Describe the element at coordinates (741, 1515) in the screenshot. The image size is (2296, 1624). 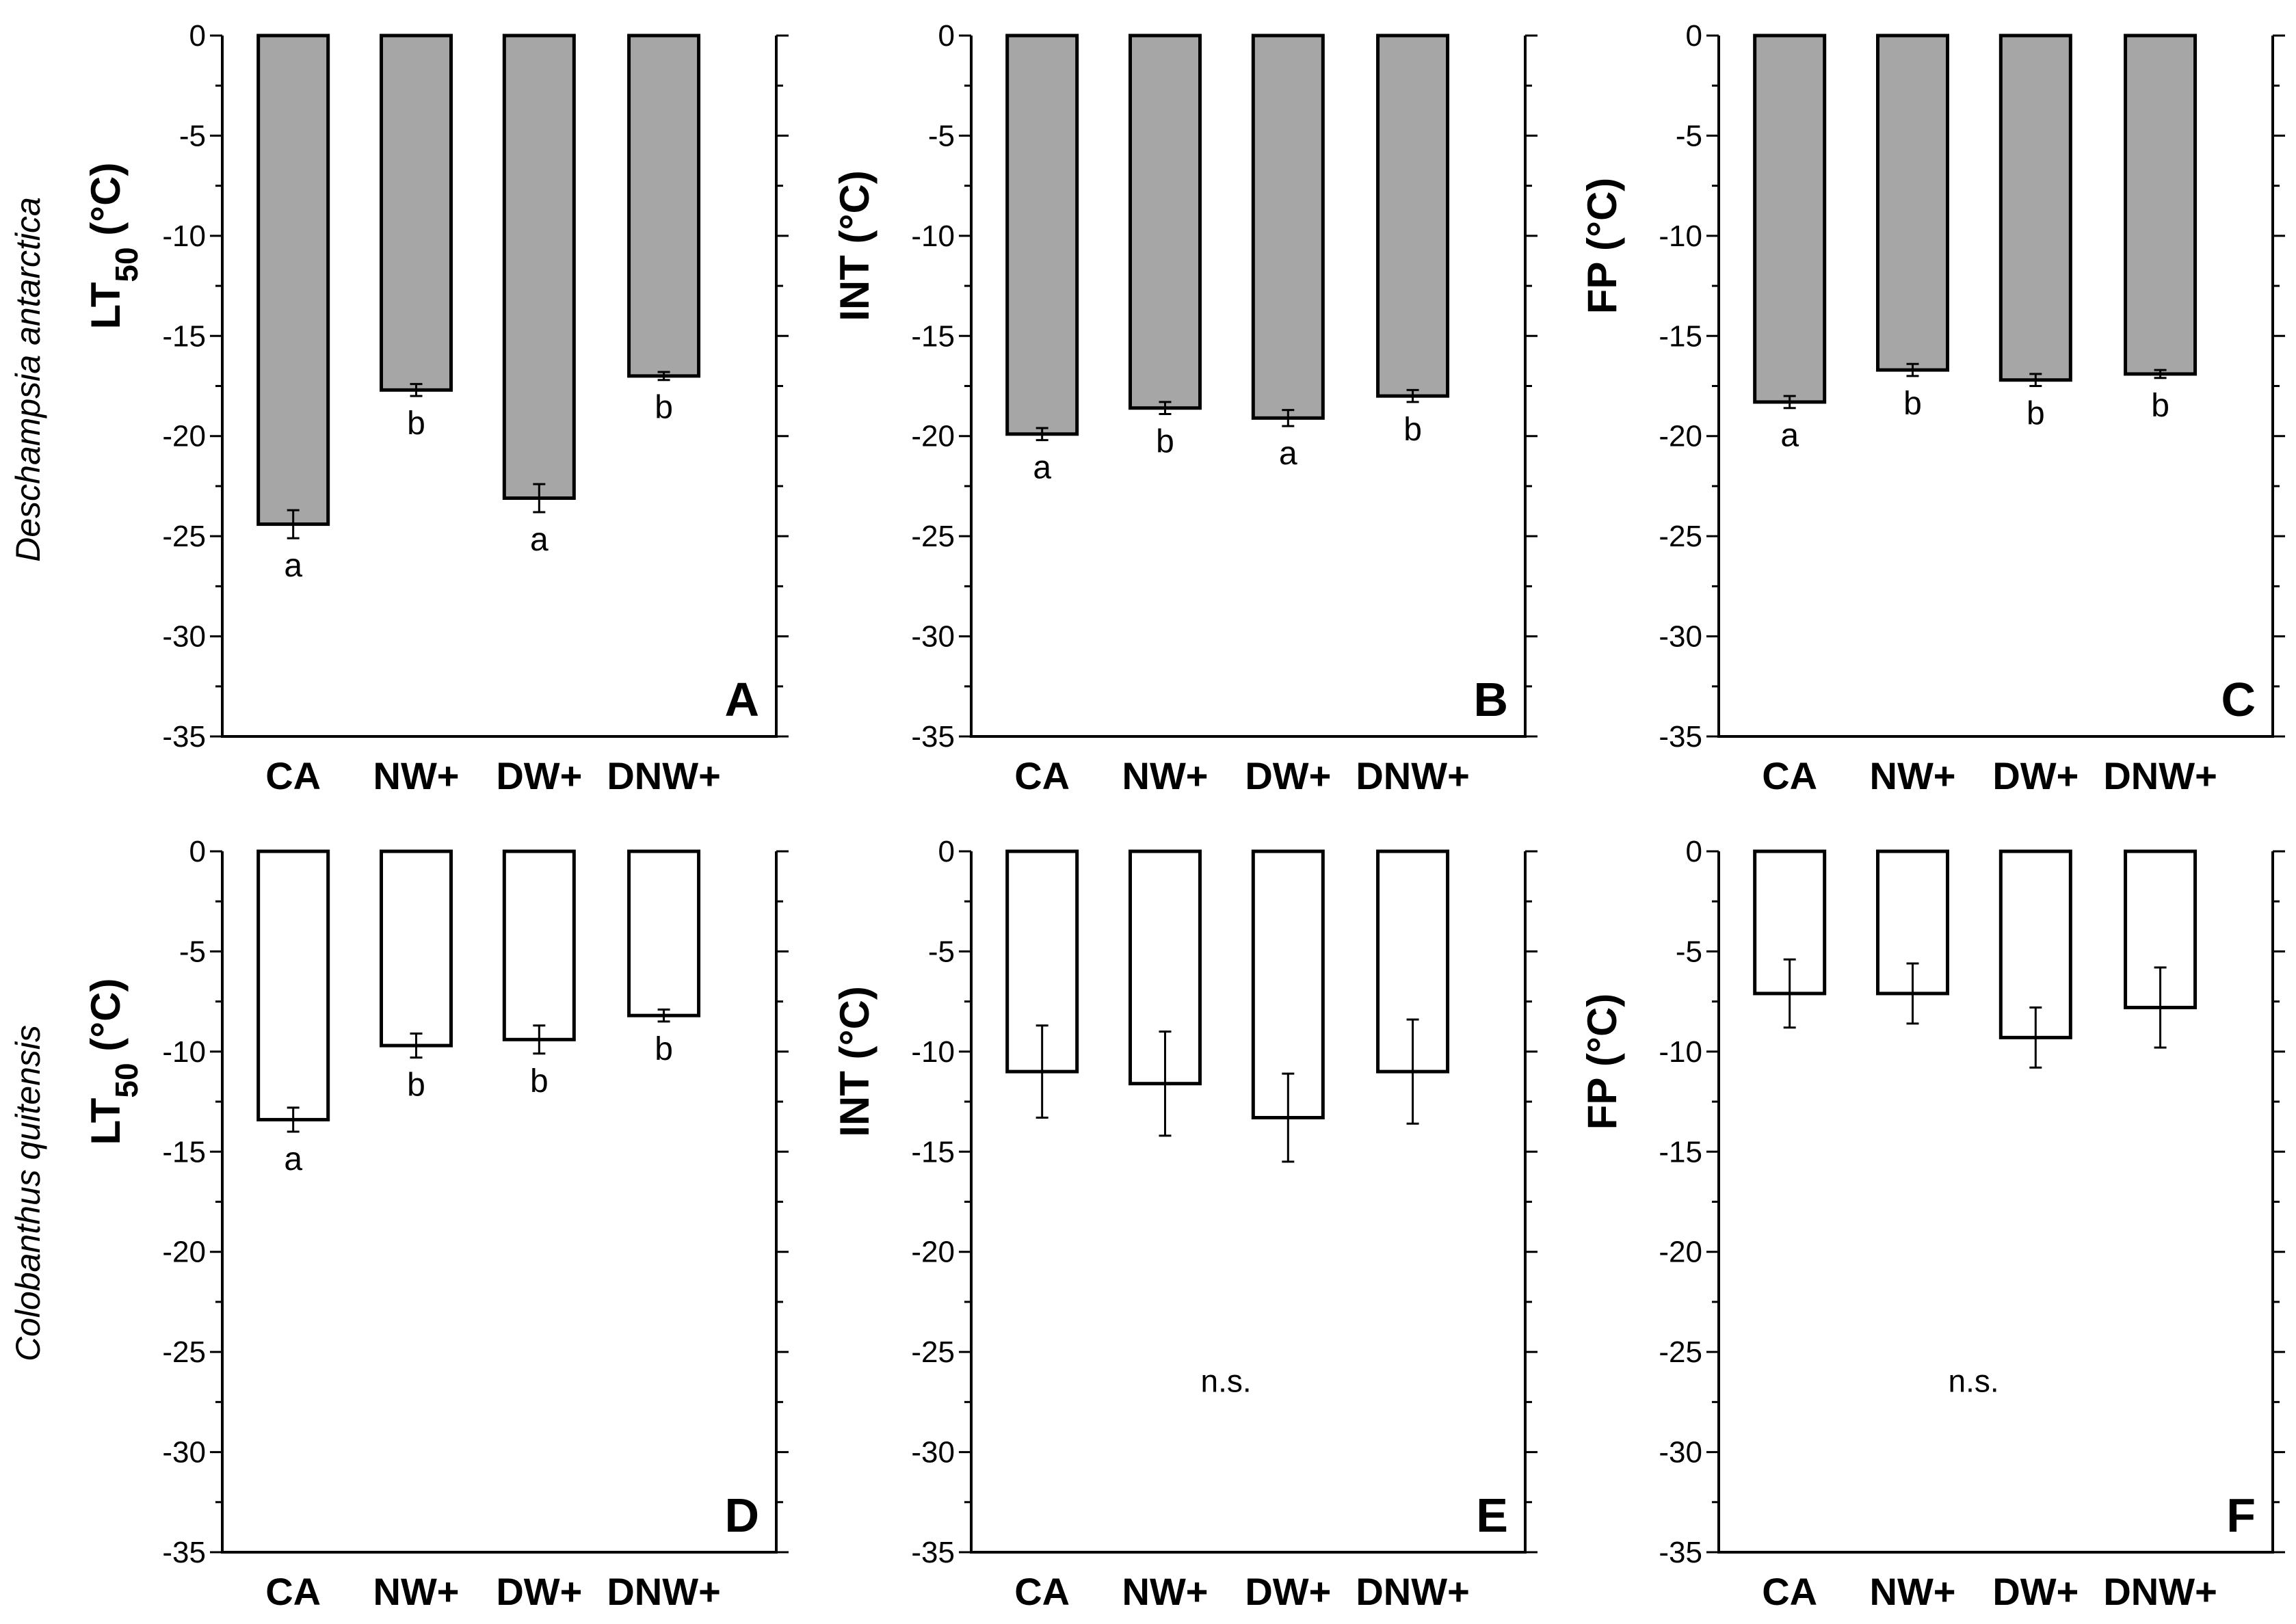
I see `panel-letter: D` at that location.